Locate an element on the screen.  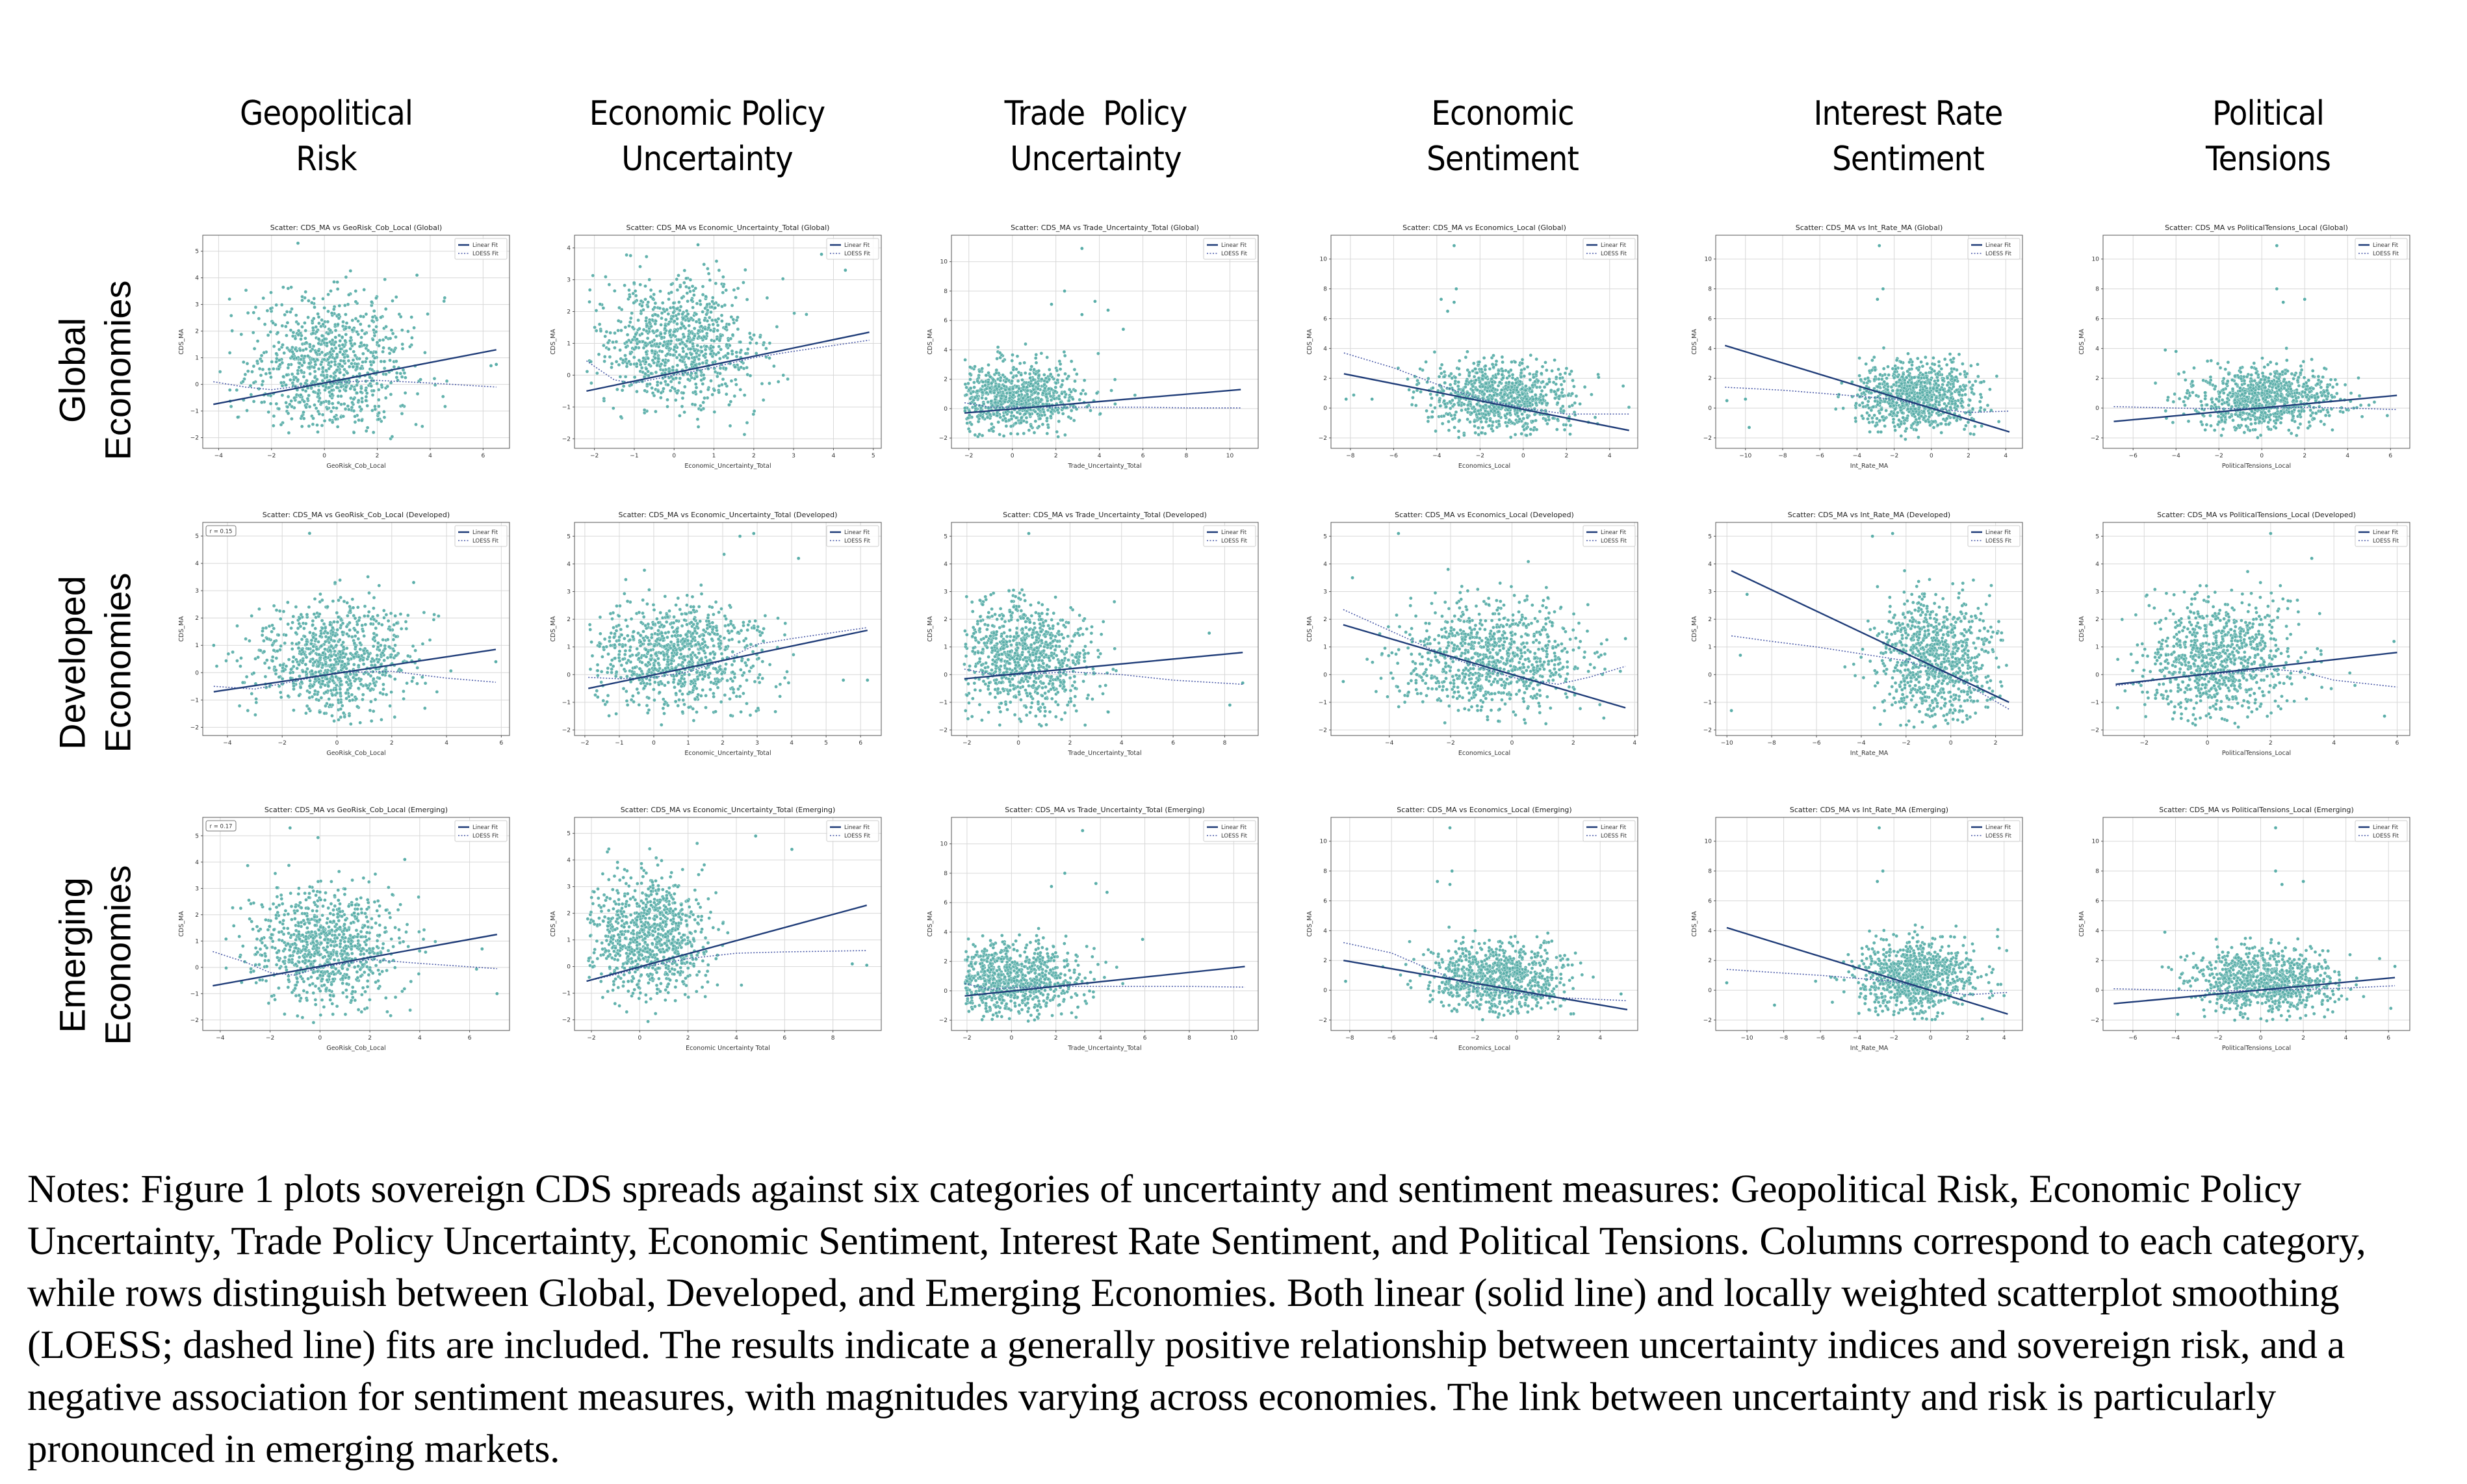
x-tick-label: 0 is located at coordinates (1932, 456).